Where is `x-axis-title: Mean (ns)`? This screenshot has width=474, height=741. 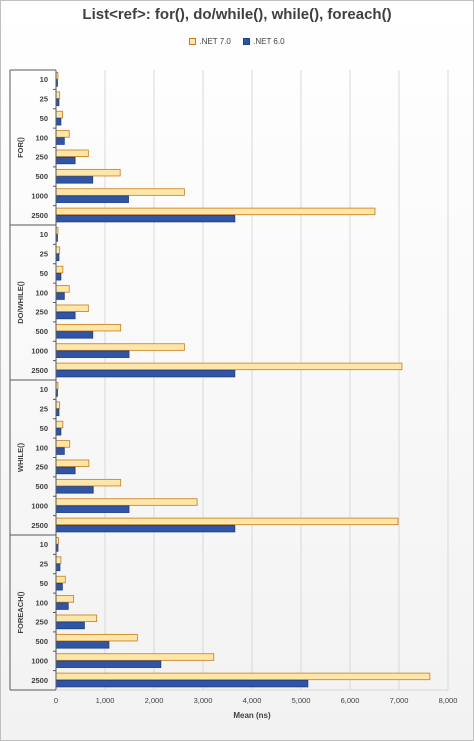 x-axis-title: Mean (ns) is located at coordinates (252, 715).